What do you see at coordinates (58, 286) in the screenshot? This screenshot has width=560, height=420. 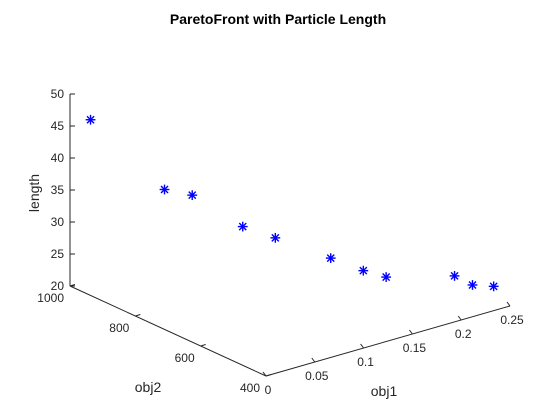 I see `z-tick-label: 20` at bounding box center [58, 286].